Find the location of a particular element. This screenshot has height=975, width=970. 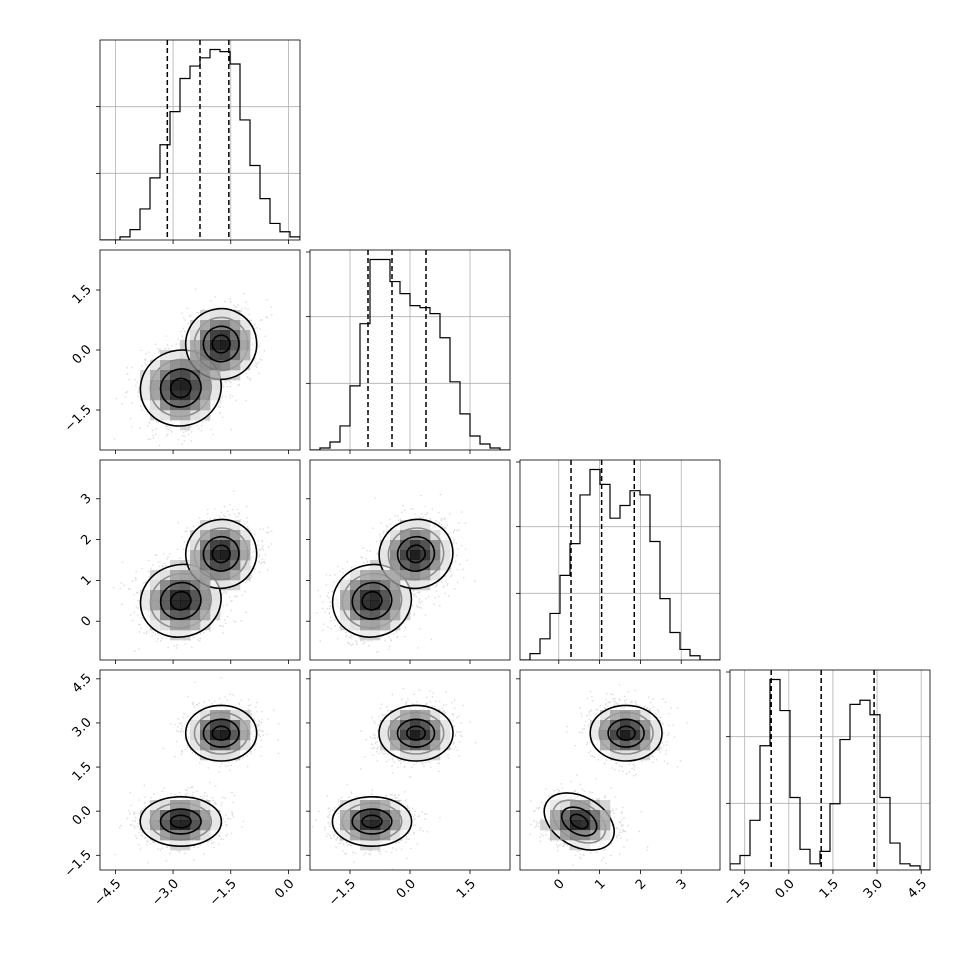

ytick-label-1-2: 1.5 is located at coordinates (82, 294).